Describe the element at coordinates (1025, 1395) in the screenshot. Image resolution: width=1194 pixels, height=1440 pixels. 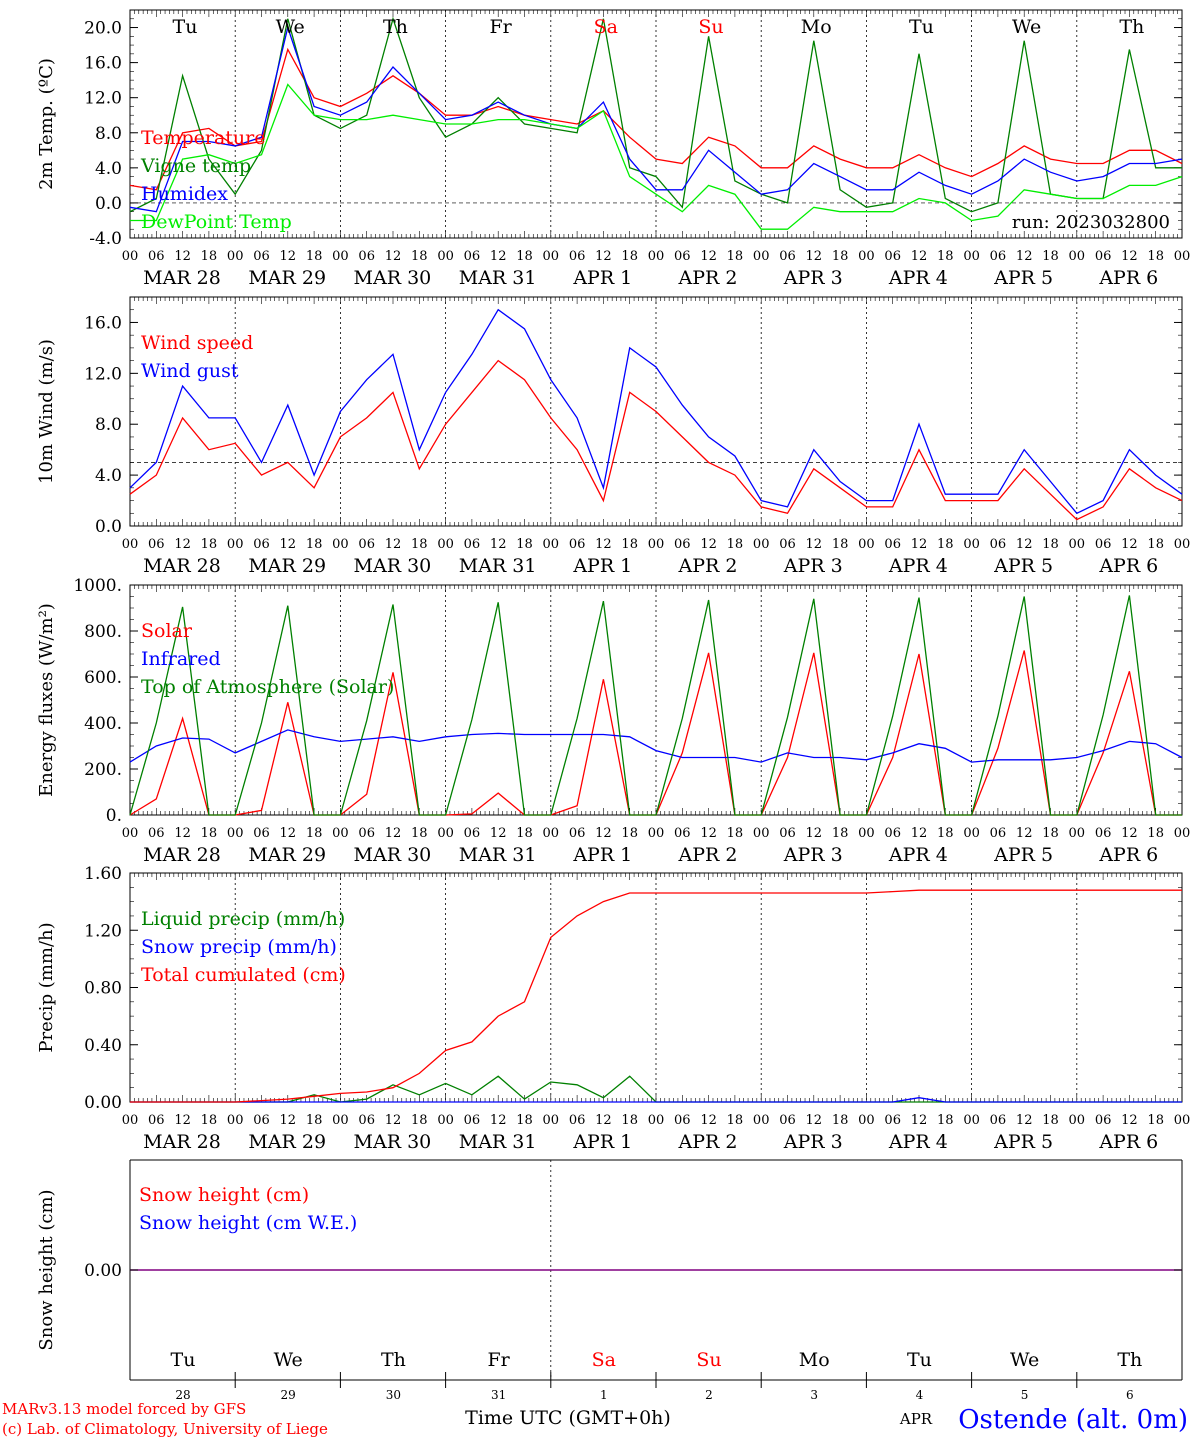
I see `day-number: 5` at that location.